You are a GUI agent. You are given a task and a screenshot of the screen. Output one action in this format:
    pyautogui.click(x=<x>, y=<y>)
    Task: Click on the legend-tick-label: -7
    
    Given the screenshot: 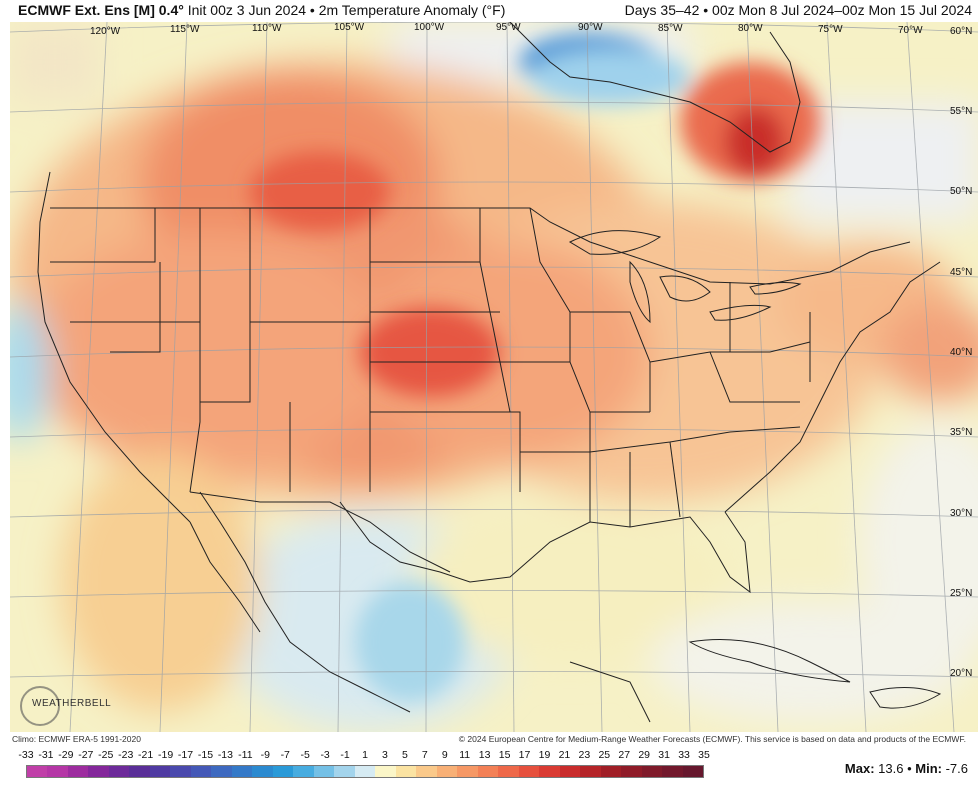 What is the action you would take?
    pyautogui.click(x=285, y=755)
    